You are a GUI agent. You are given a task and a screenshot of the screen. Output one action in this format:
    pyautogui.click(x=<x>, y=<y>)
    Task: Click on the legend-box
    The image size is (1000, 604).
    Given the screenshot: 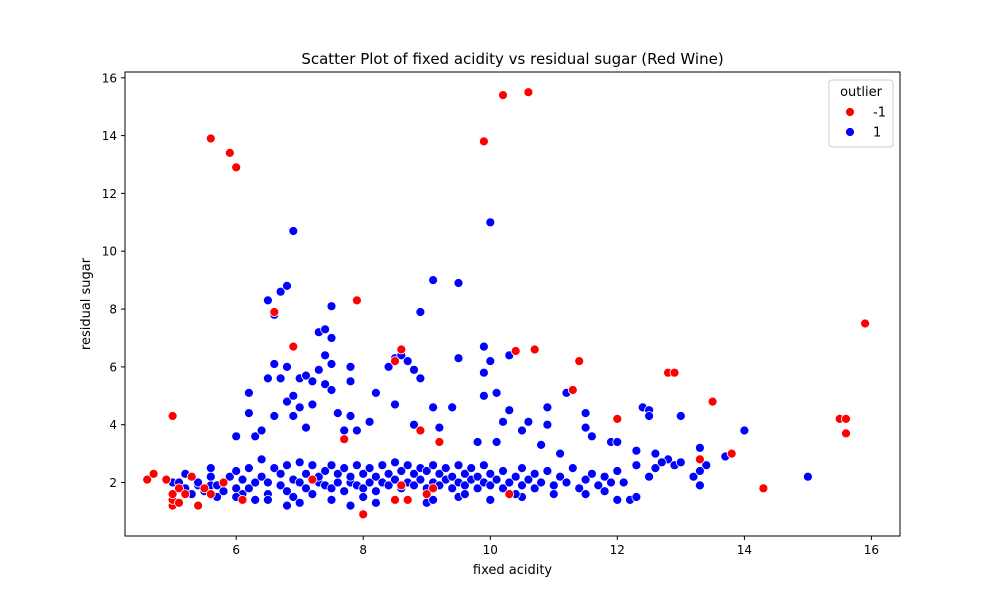 What is the action you would take?
    pyautogui.click(x=861, y=113)
    